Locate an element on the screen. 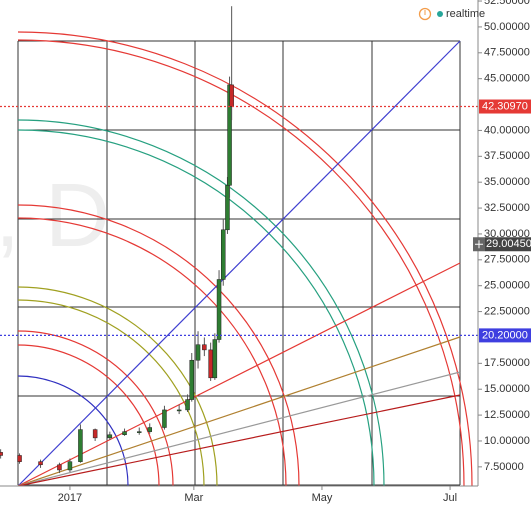 The height and width of the screenshot is (508, 531). price-label: 20.20000 is located at coordinates (505, 335).